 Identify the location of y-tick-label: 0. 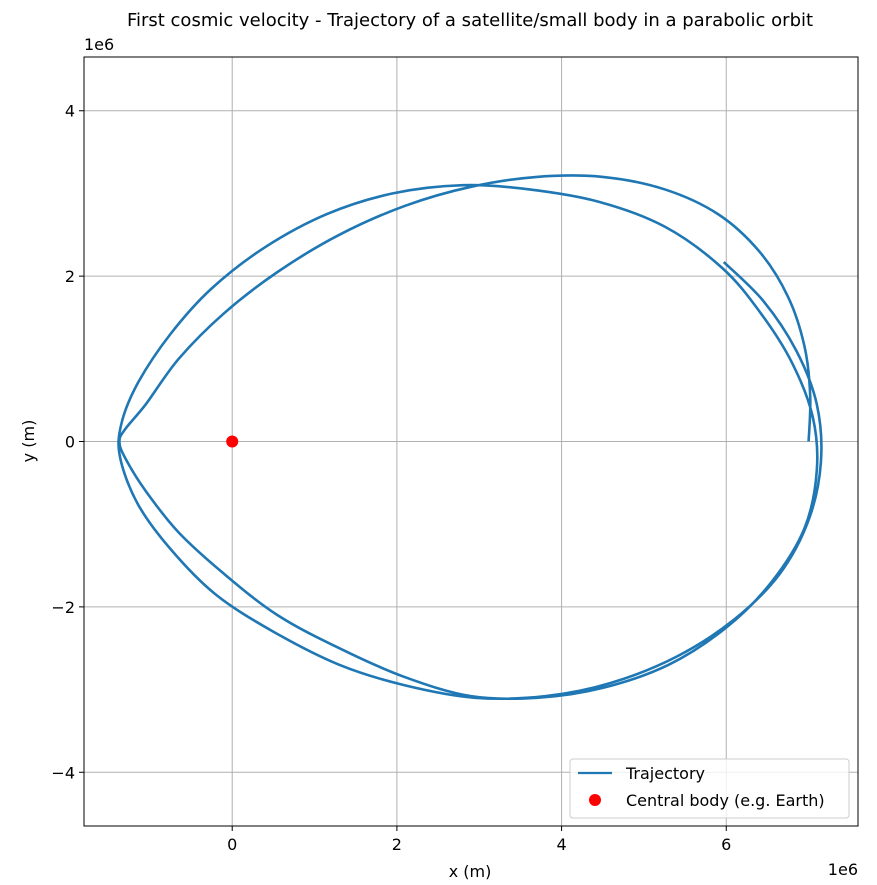
(70, 442).